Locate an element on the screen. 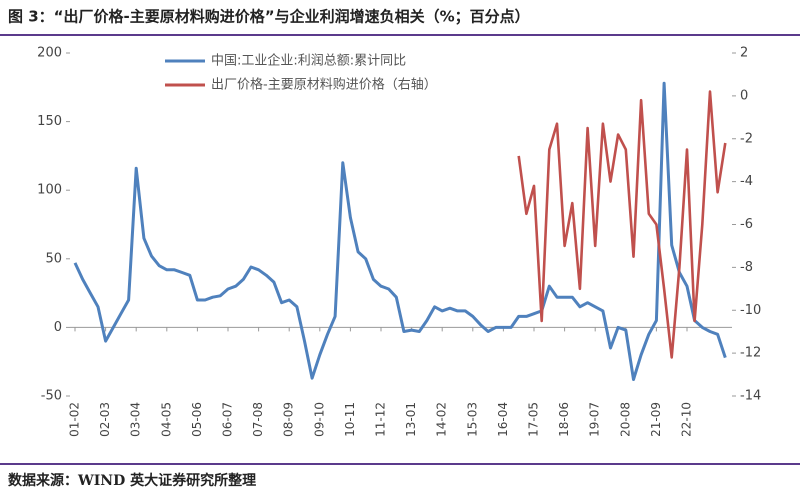  legend-label: 出厂价格-主要原材料购进价格（右轴） is located at coordinates (324, 85).